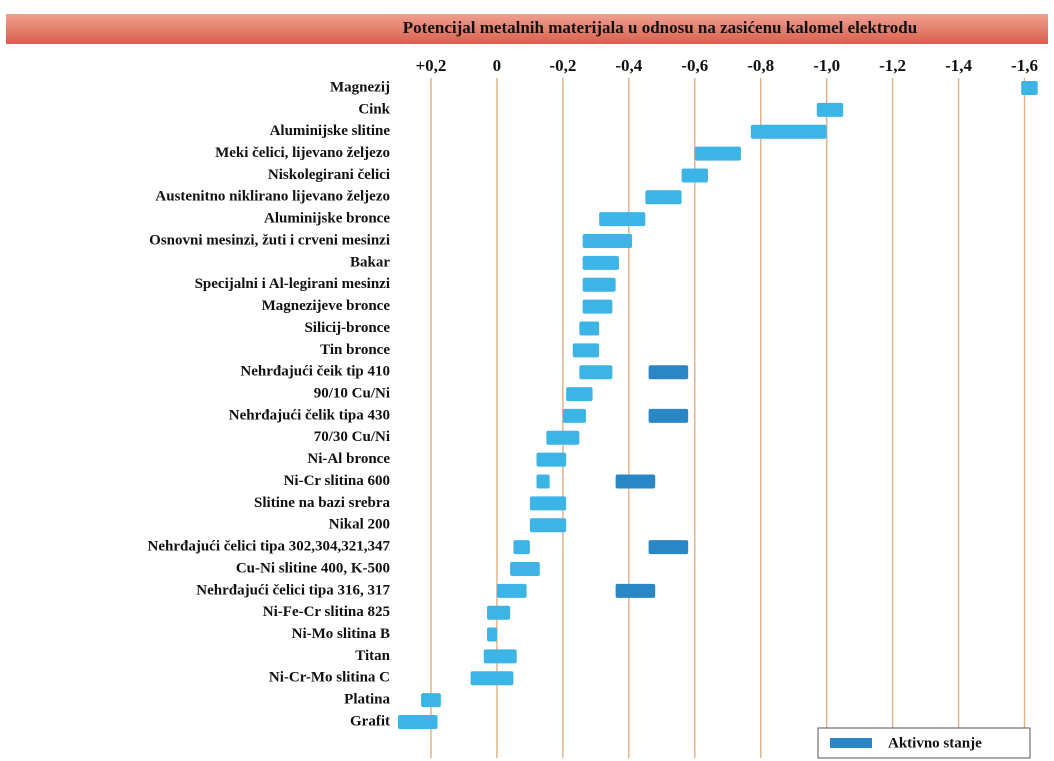 The image size is (1054, 761). I want to click on legend-swatch, so click(851, 743).